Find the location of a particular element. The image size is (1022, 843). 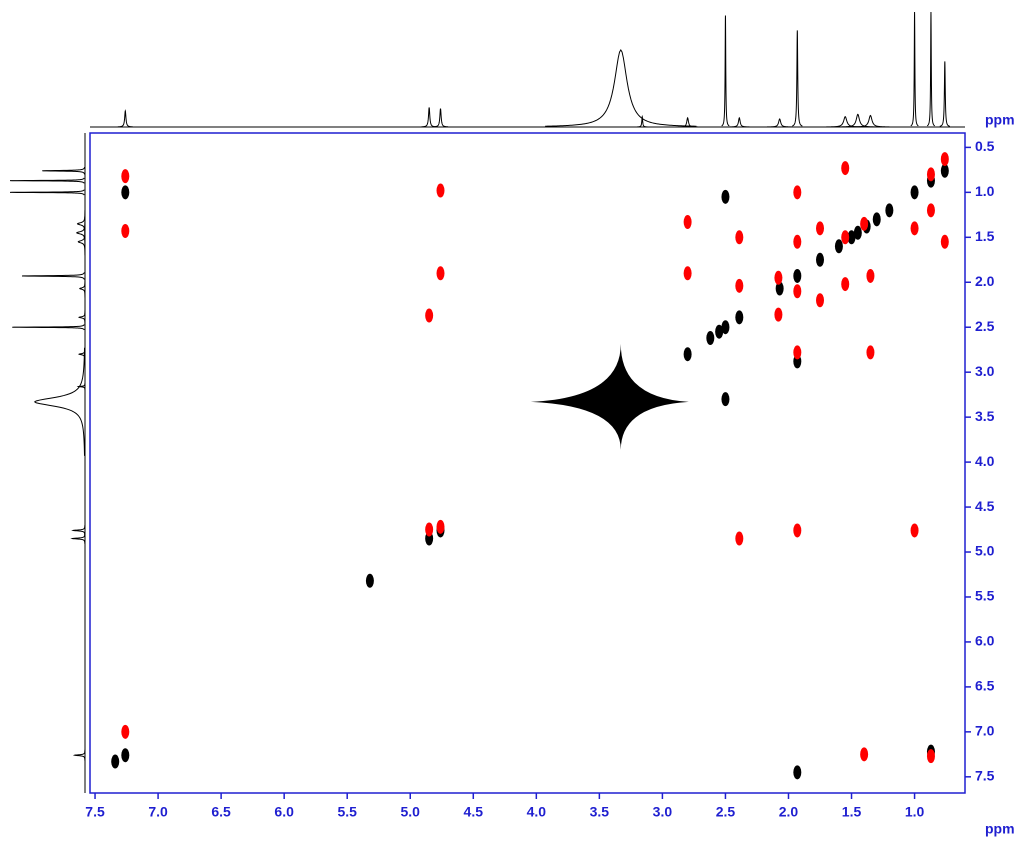

y-tick-label: 7.0 is located at coordinates (985, 731).